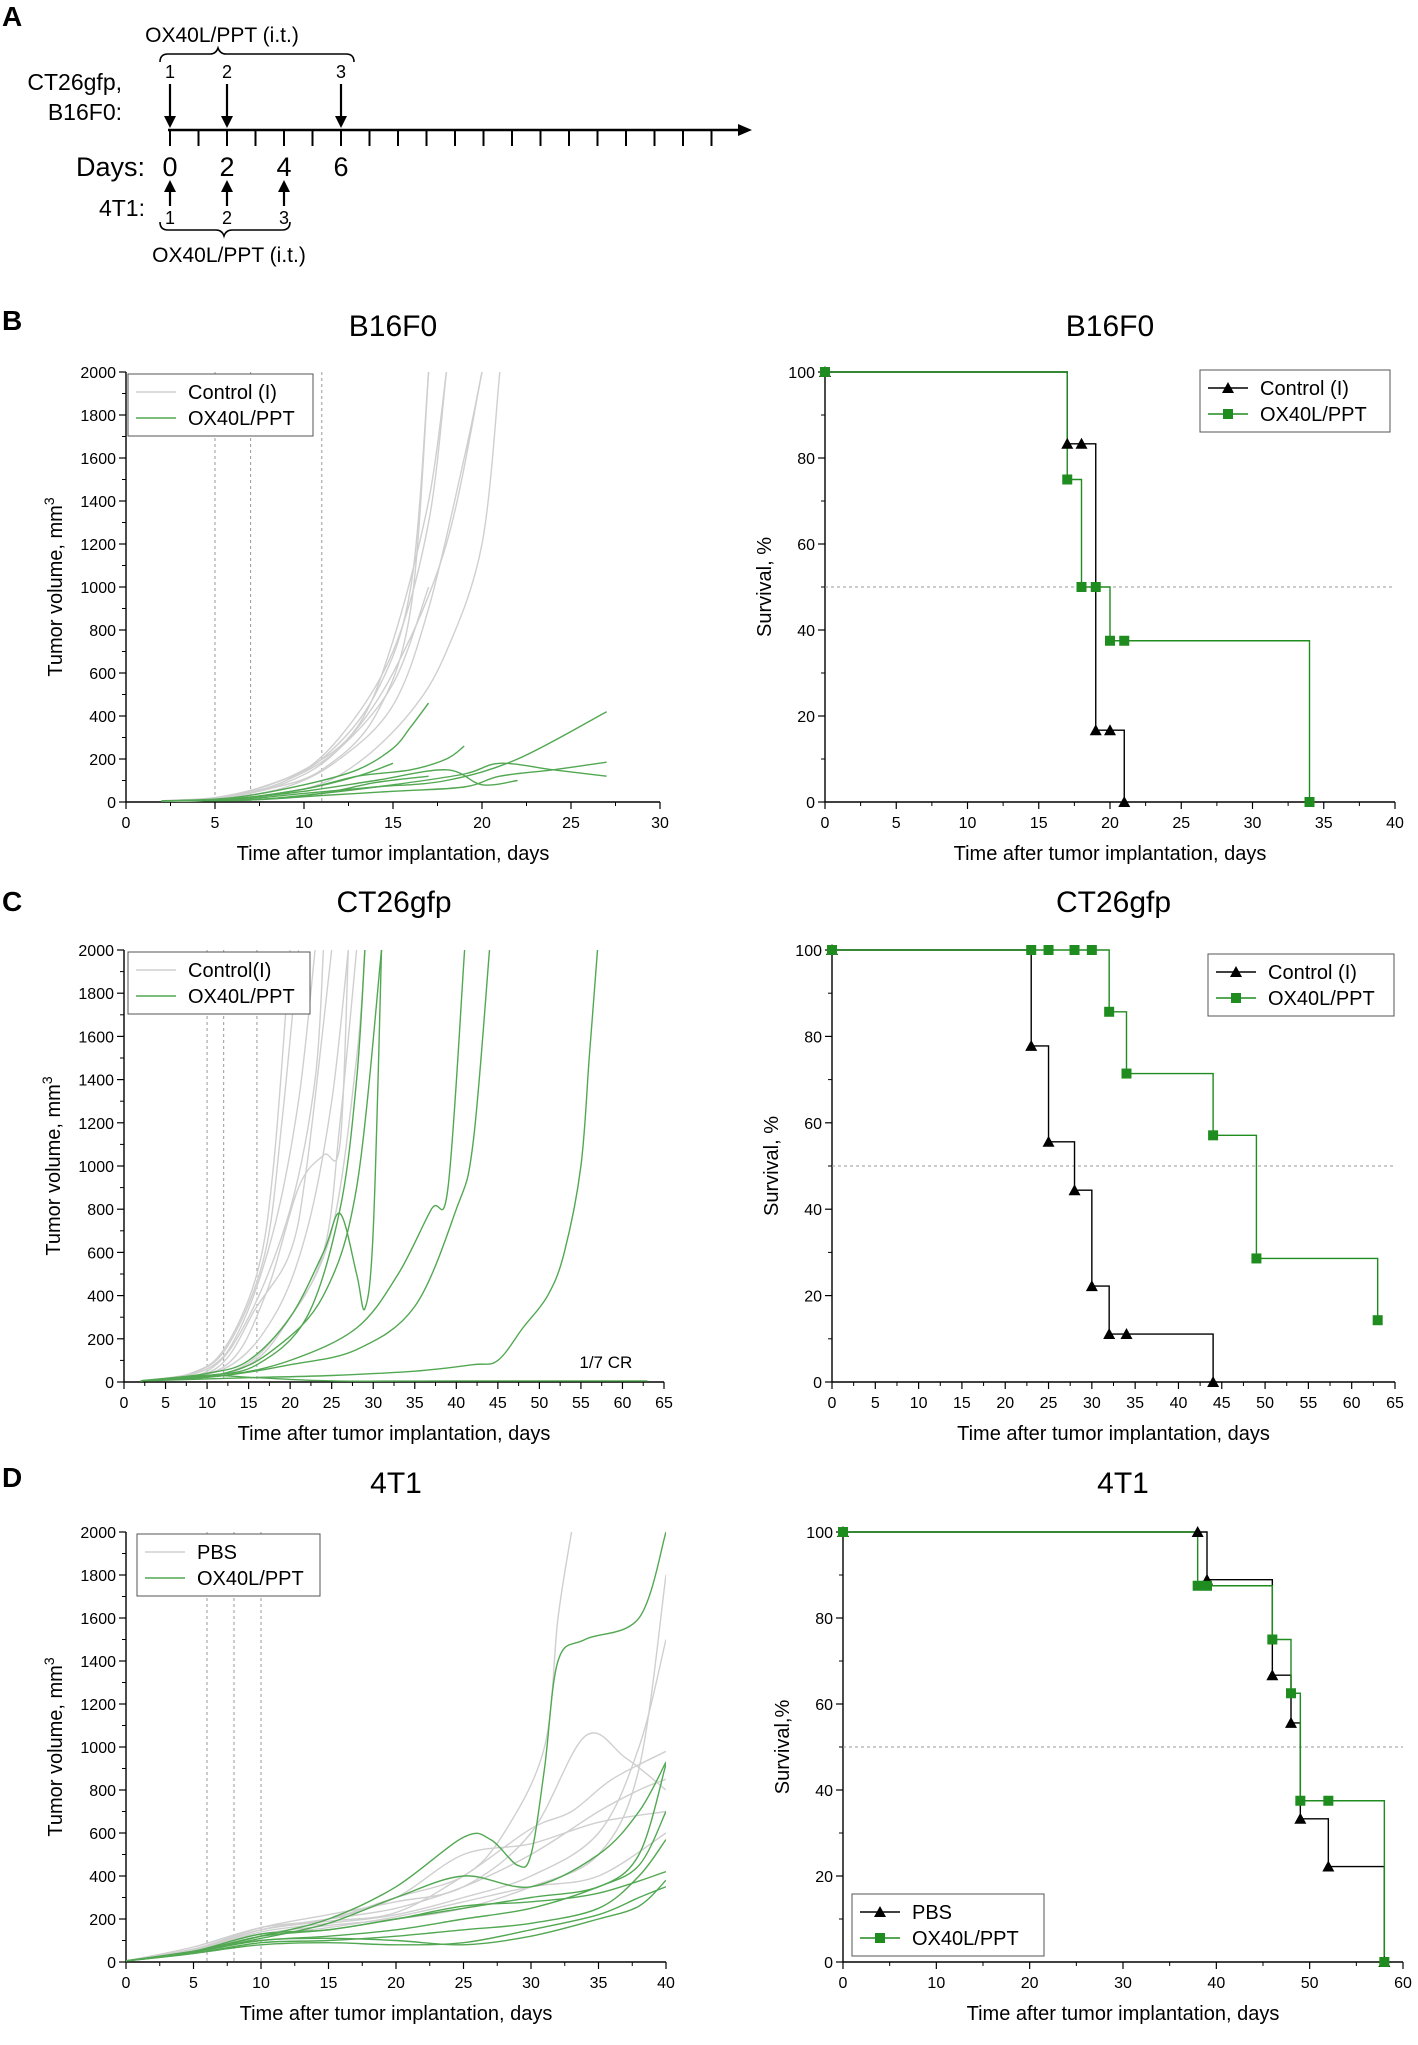 The height and width of the screenshot is (2045, 1418). What do you see at coordinates (531, 1983) in the screenshot?
I see `x-tick-label: 30` at bounding box center [531, 1983].